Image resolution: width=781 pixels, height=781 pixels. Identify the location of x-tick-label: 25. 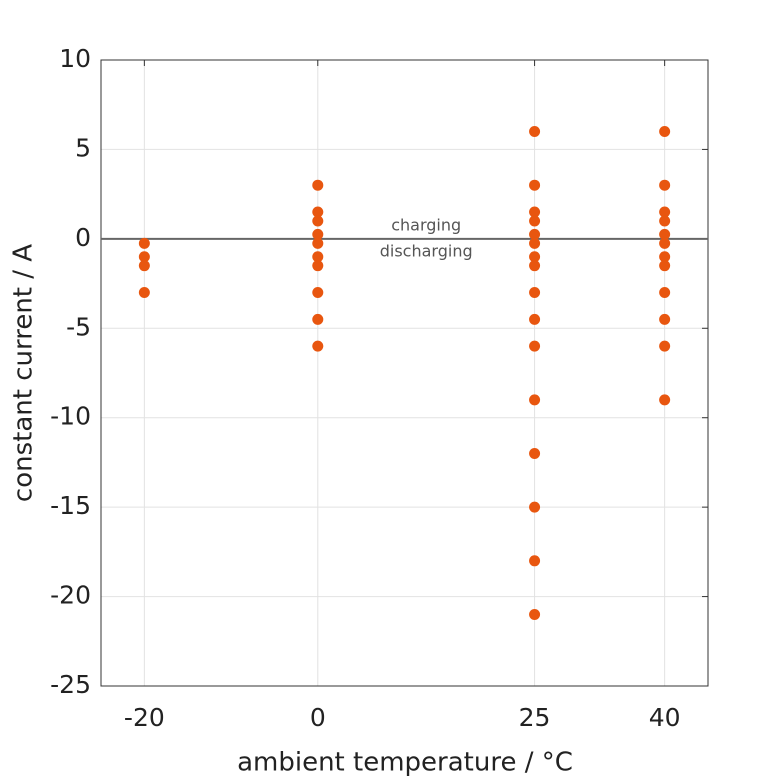
(535, 717).